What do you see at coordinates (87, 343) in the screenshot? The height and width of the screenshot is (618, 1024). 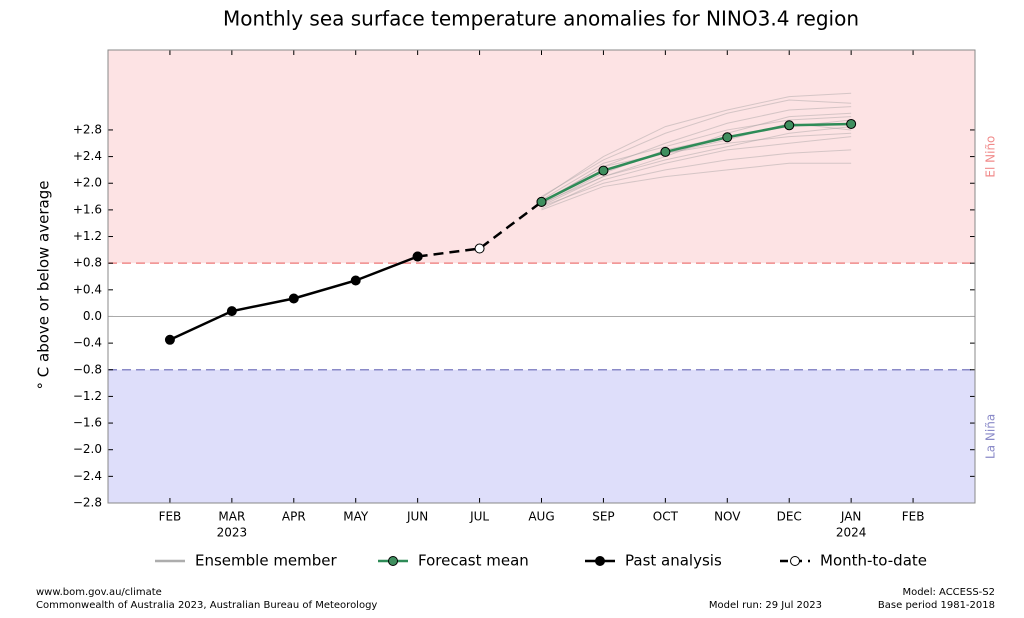 I see `y-tick-label: −0.4` at bounding box center [87, 343].